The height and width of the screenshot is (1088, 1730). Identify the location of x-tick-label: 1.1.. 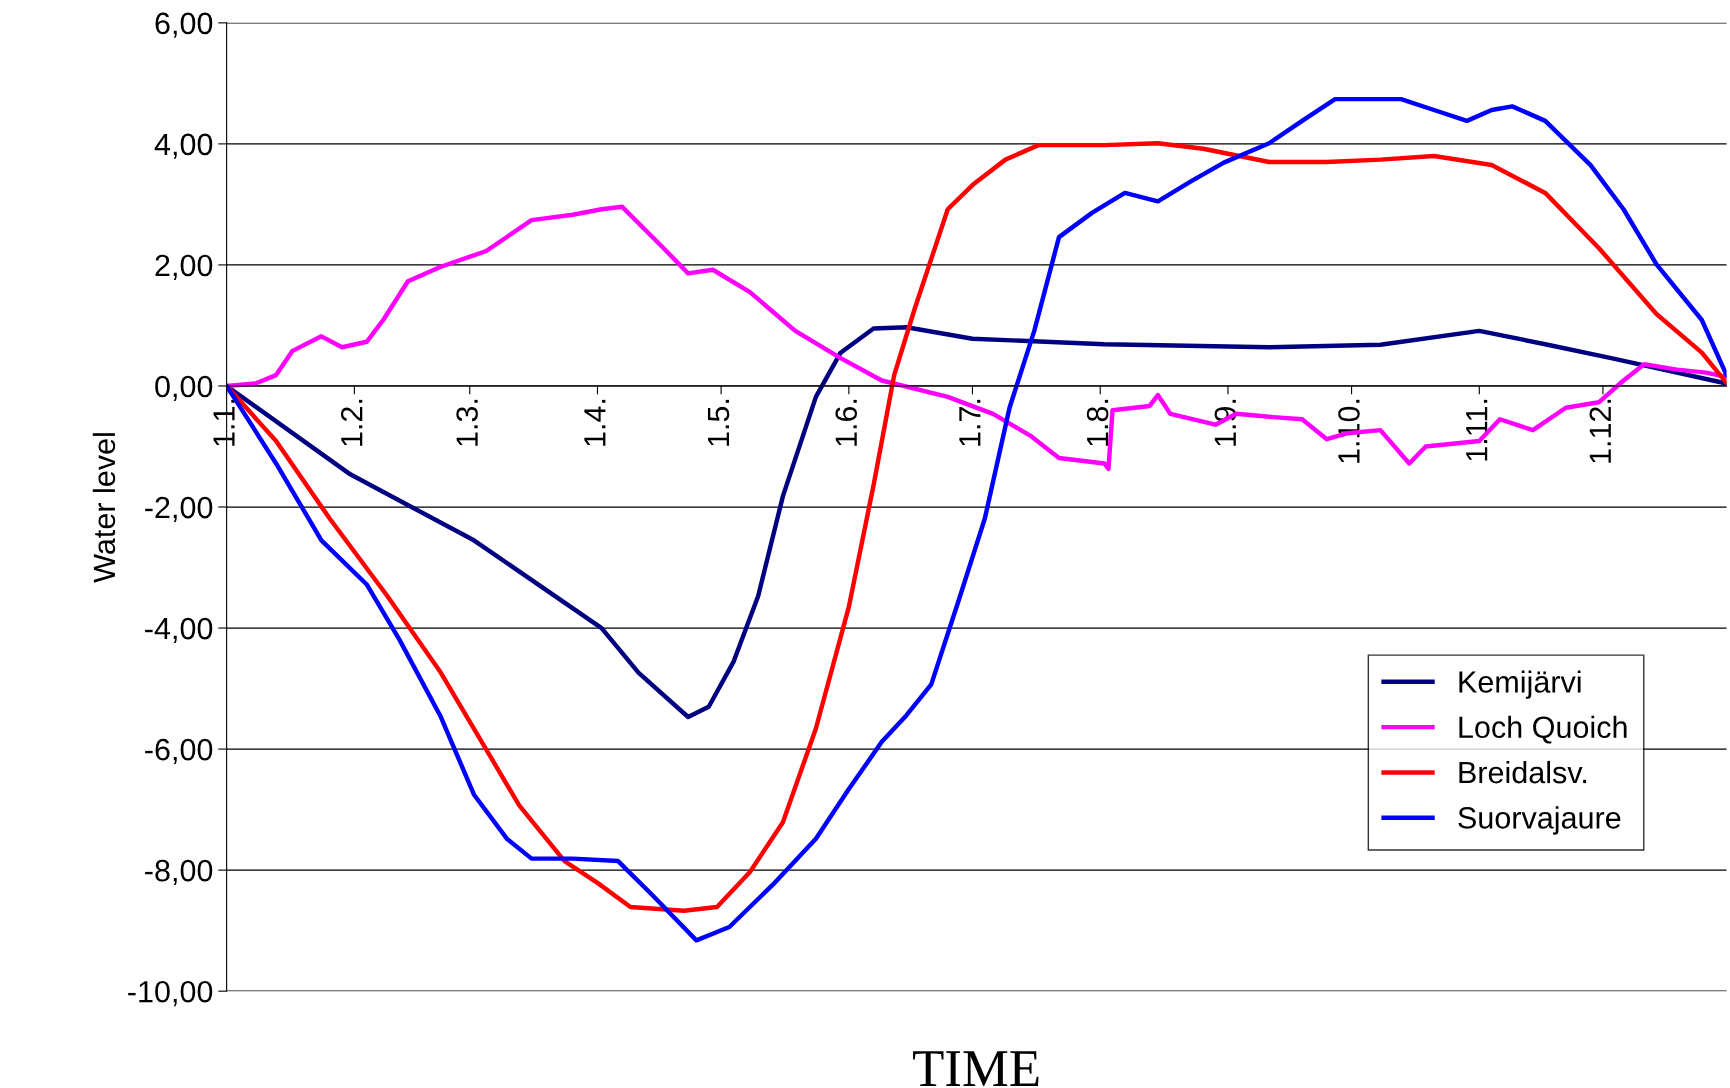
(224, 422).